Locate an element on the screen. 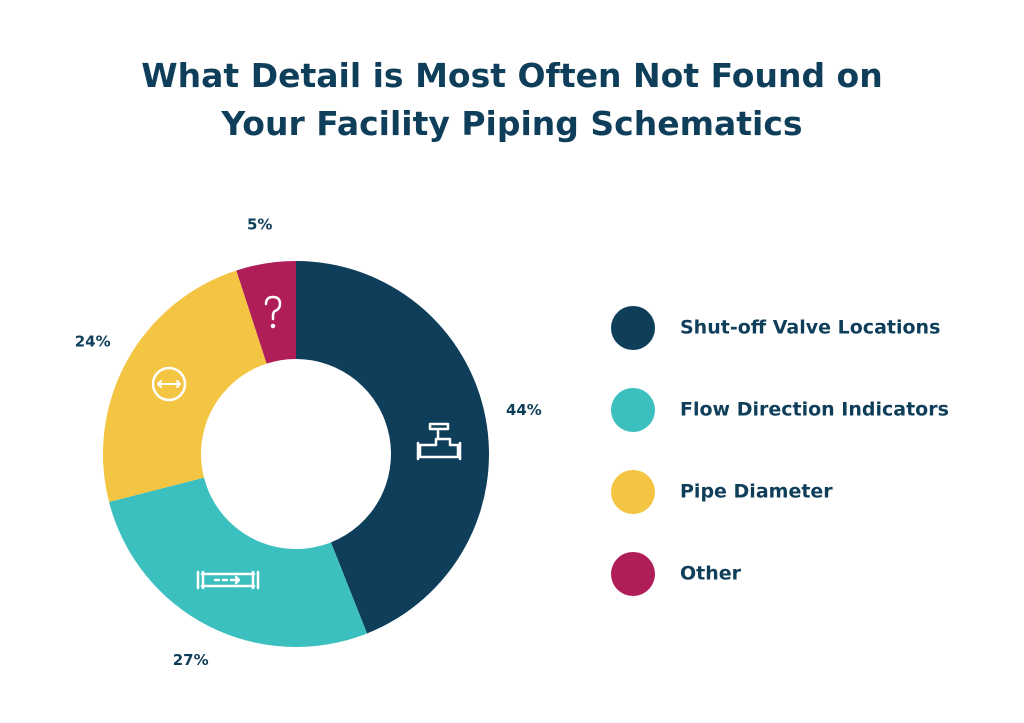 Image resolution: width=1024 pixels, height=723 pixels. icons is located at coordinates (306, 442).